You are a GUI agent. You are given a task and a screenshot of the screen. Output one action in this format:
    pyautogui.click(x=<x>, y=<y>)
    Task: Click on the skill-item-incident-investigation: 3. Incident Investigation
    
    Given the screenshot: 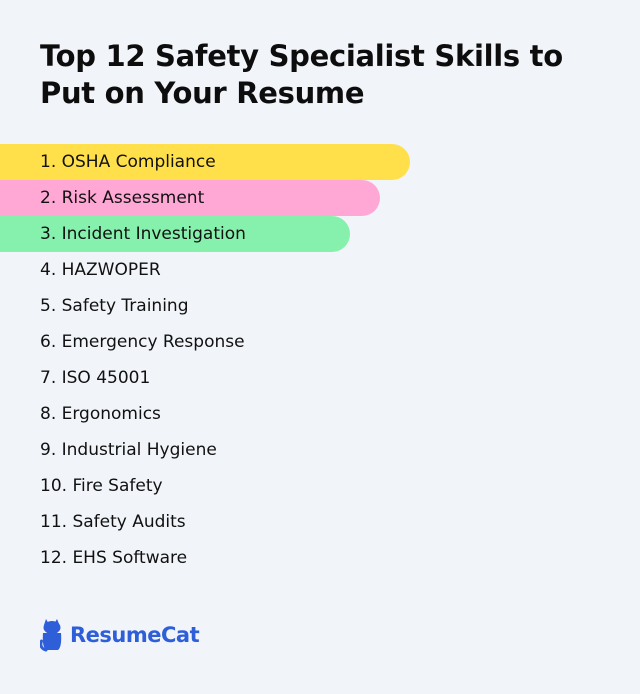 What is the action you would take?
    pyautogui.click(x=175, y=234)
    